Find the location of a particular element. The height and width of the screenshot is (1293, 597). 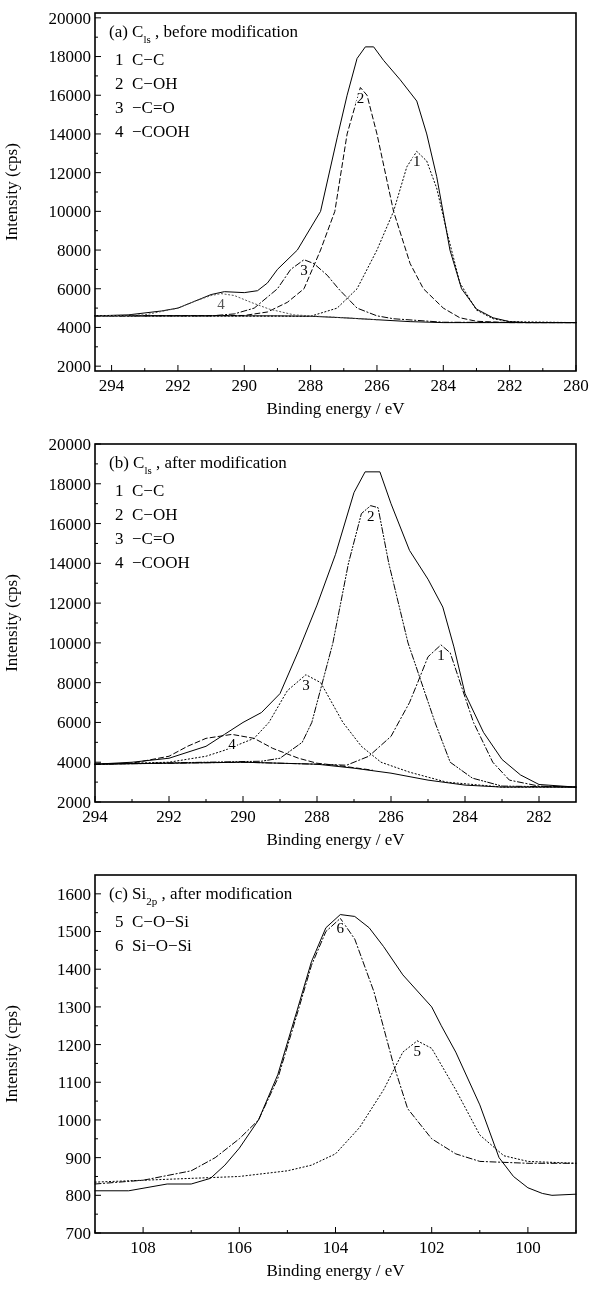

y-tick-label: 1600 is located at coordinates (74, 894).